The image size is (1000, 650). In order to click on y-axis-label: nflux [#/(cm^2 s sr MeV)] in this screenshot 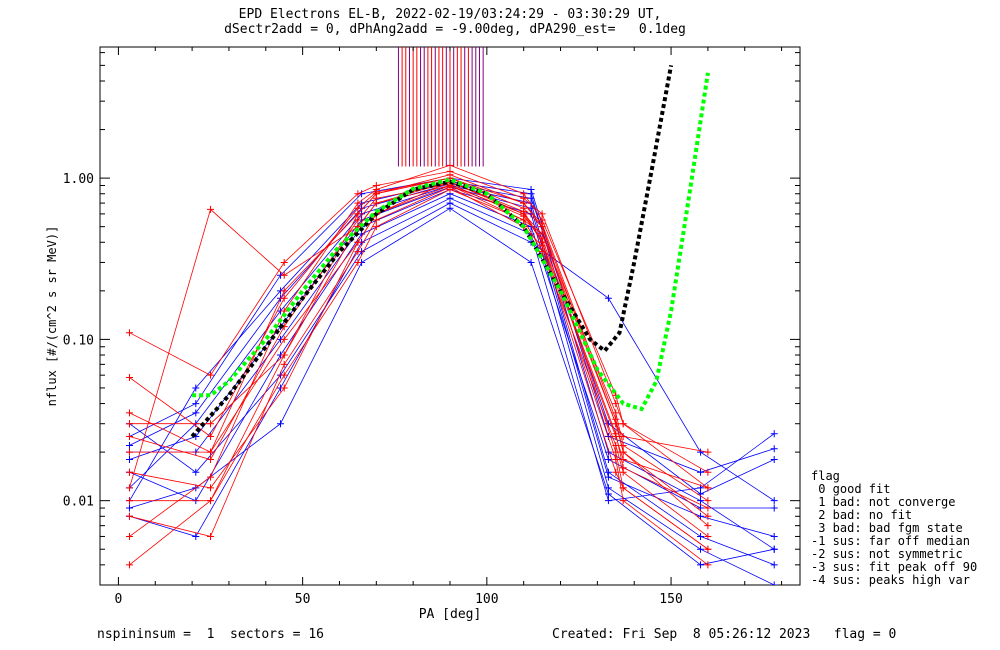, I will do `click(52, 316)`.